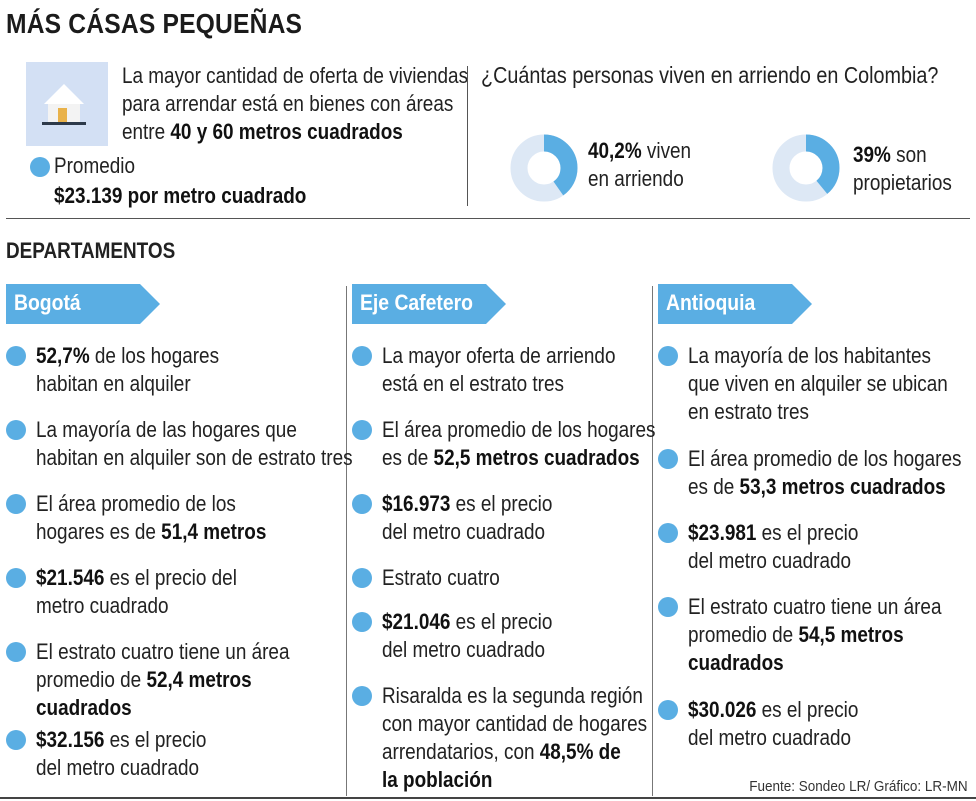 Image resolution: width=976 pixels, height=801 pixels. I want to click on donut-chart-owners, so click(806, 168).